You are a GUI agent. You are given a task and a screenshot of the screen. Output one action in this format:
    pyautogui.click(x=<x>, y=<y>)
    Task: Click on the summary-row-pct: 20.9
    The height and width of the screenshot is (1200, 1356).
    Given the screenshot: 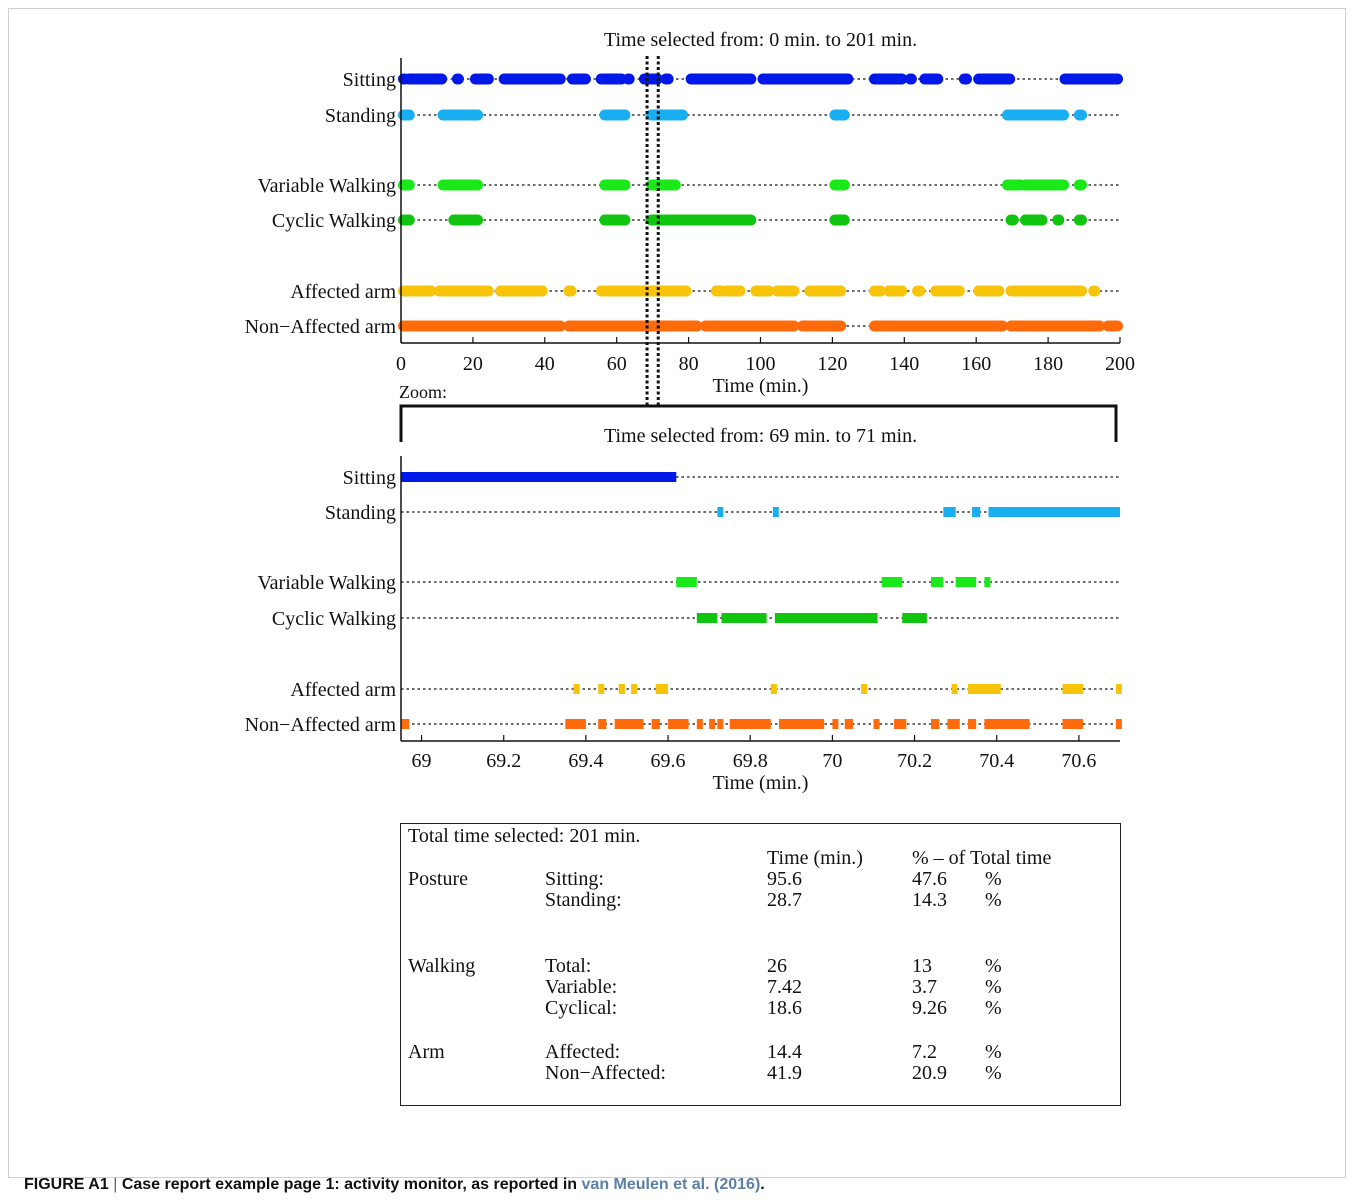 What is the action you would take?
    pyautogui.click(x=929, y=1073)
    